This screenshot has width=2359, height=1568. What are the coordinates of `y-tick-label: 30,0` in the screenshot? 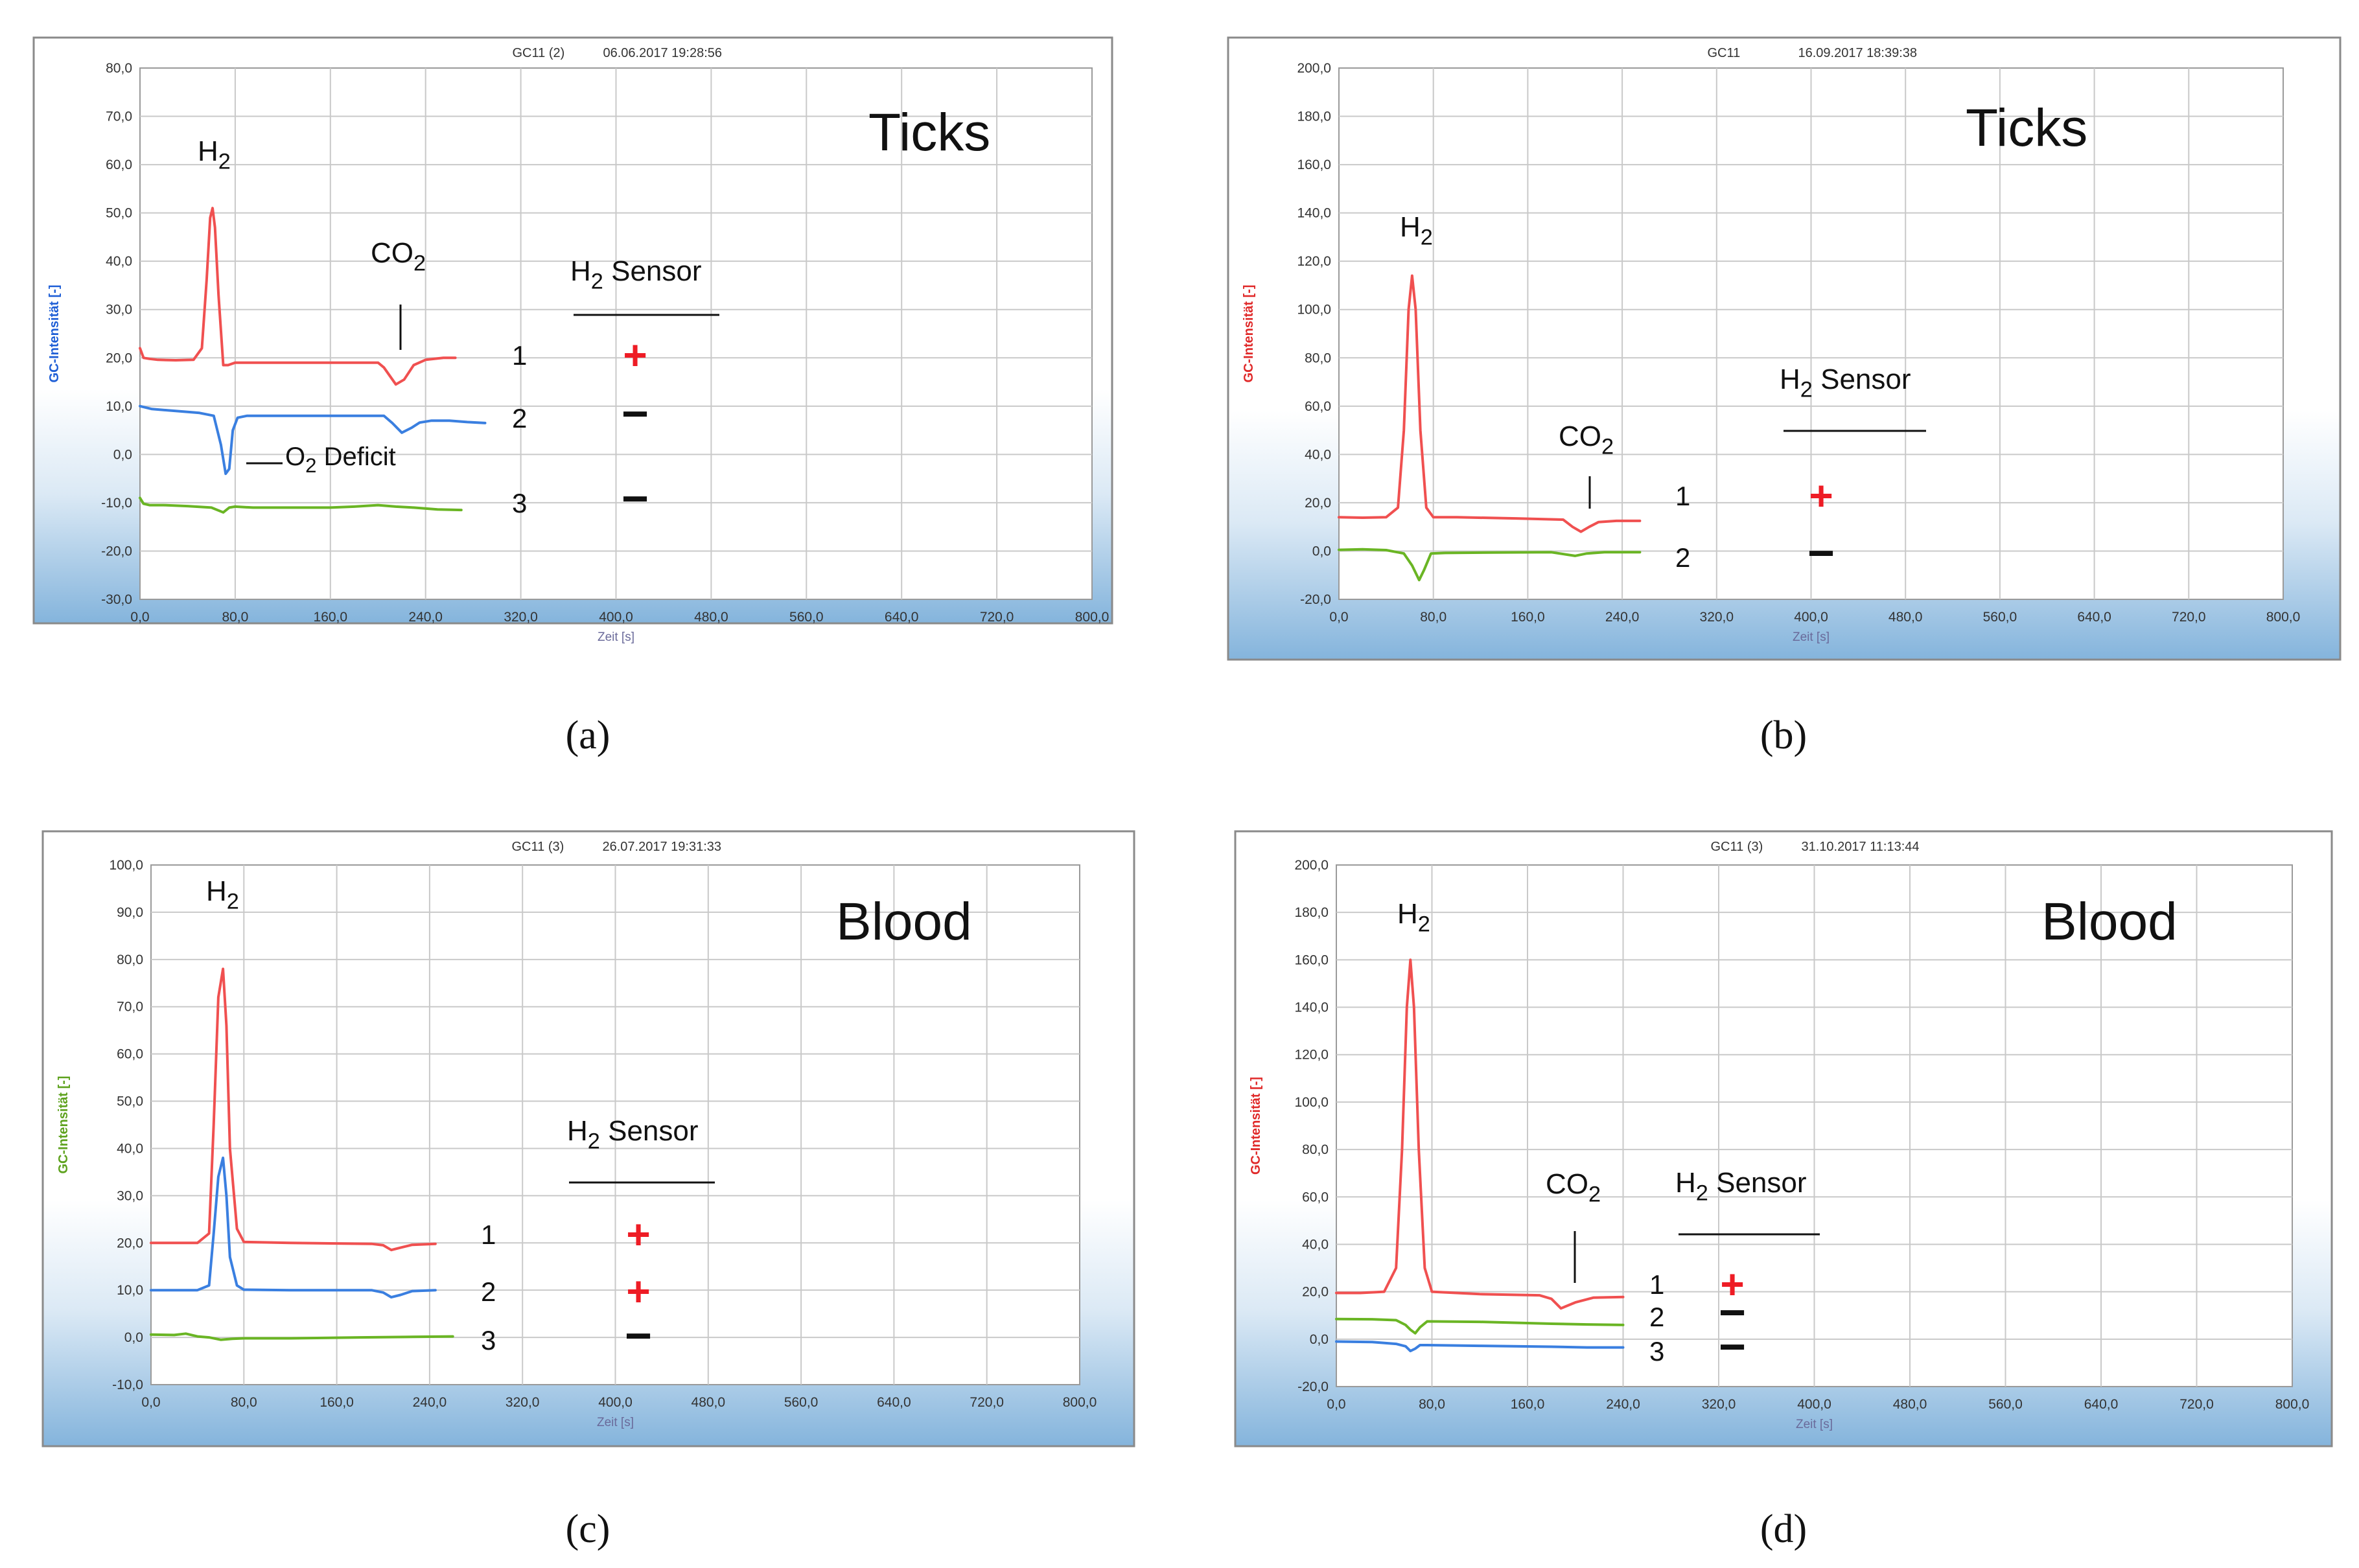 It's located at (130, 1195).